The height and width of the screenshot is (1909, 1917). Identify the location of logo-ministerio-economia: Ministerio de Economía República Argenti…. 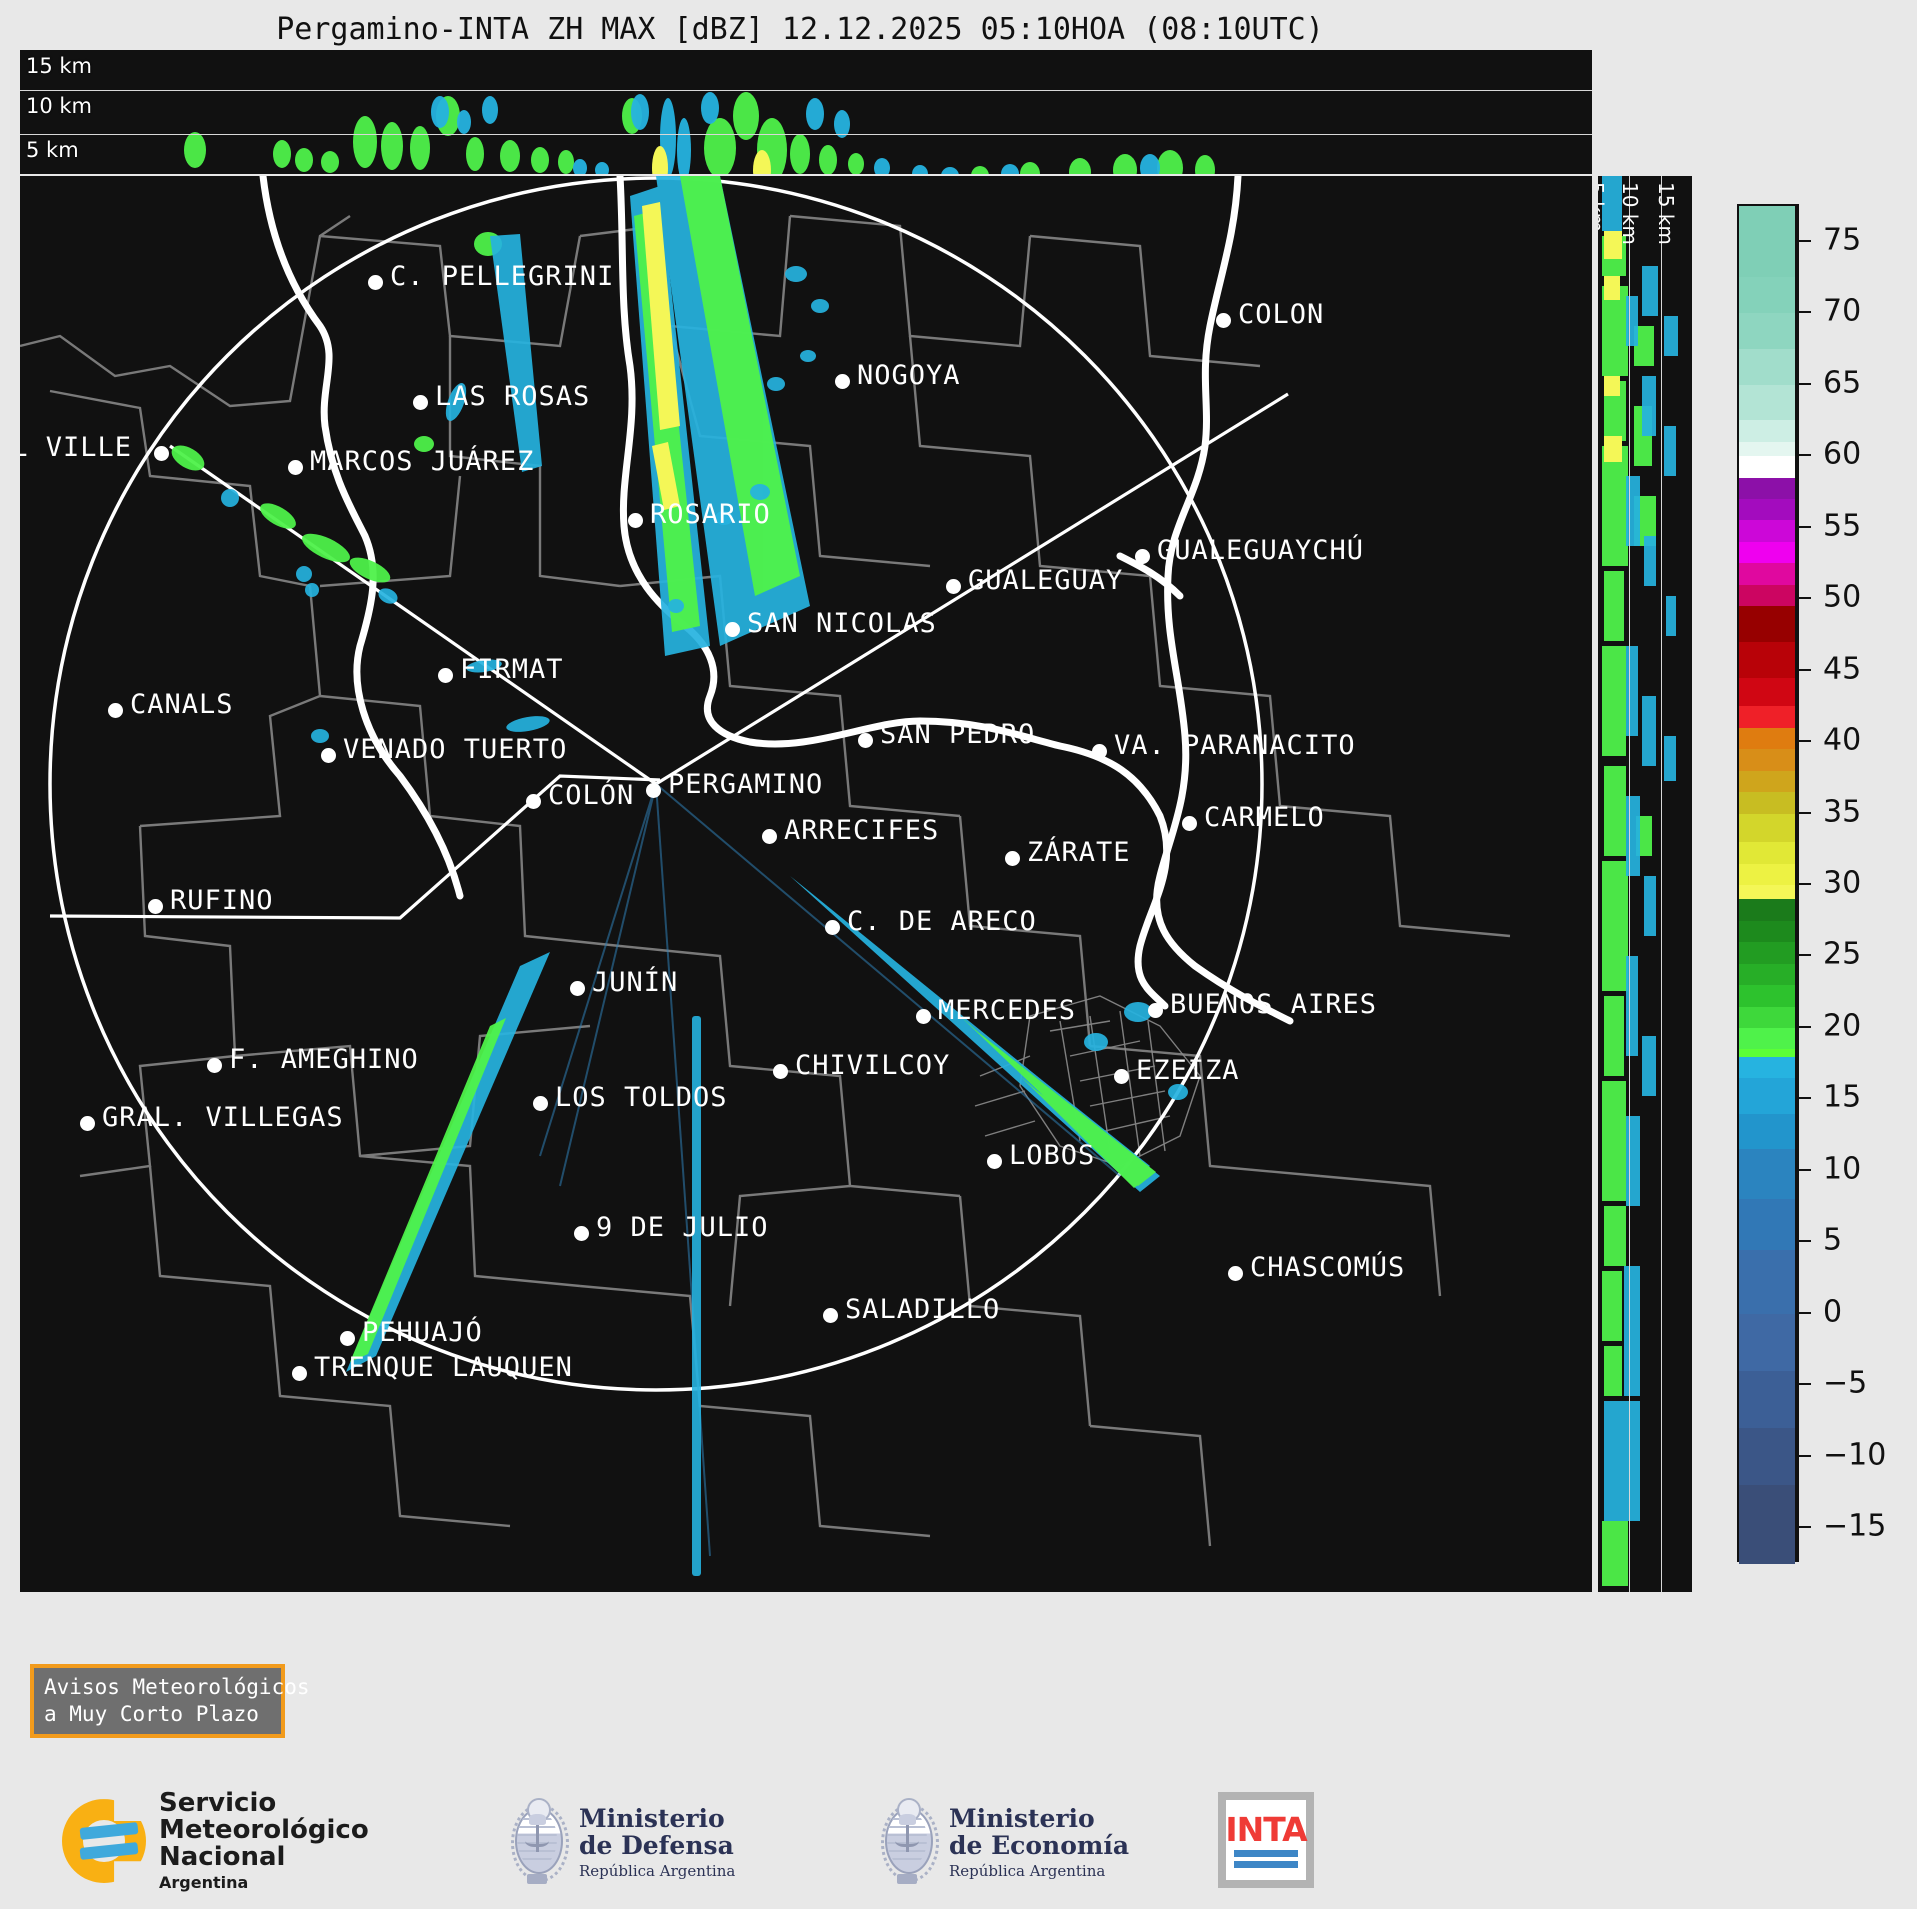
(1002, 1843).